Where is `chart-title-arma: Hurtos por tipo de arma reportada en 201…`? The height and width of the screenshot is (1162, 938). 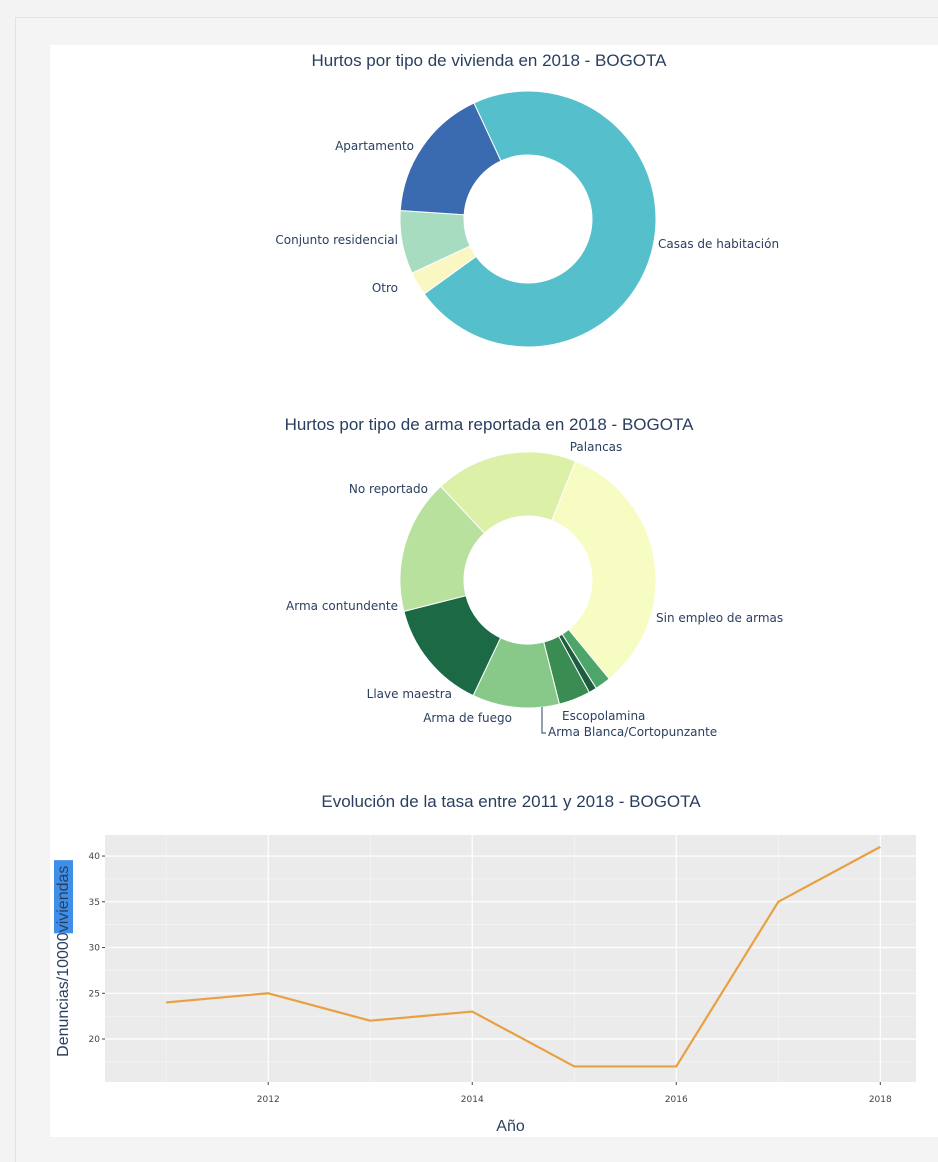 chart-title-arma: Hurtos por tipo de arma reportada en 201… is located at coordinates (489, 424).